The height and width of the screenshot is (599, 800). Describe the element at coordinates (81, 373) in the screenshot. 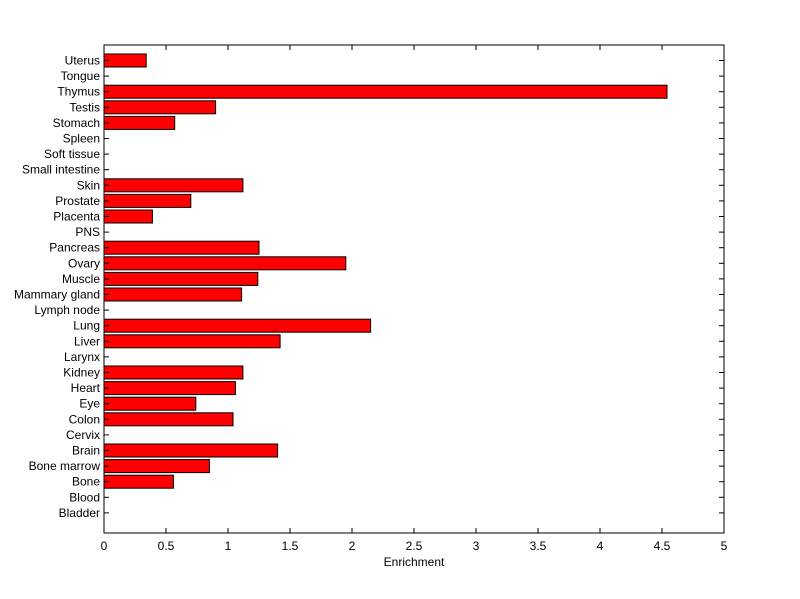

I see `y-tick-label-kidney: Kidney` at that location.